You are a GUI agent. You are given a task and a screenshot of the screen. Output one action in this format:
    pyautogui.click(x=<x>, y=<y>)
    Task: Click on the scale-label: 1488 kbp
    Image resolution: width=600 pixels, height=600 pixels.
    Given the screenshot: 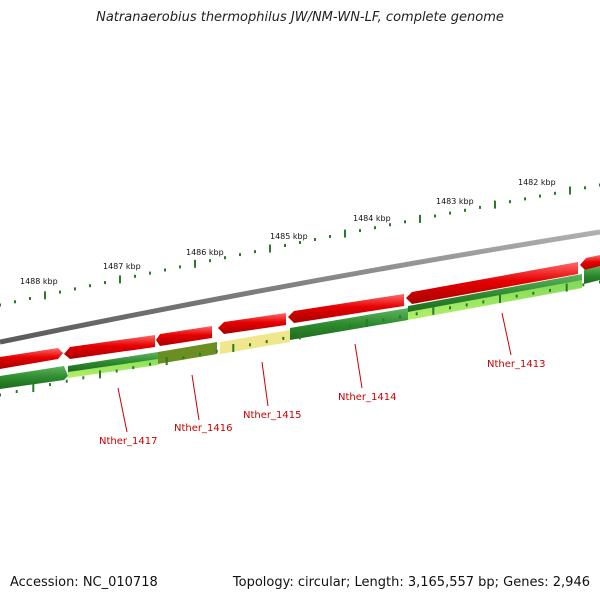 What is the action you would take?
    pyautogui.click(x=39, y=281)
    